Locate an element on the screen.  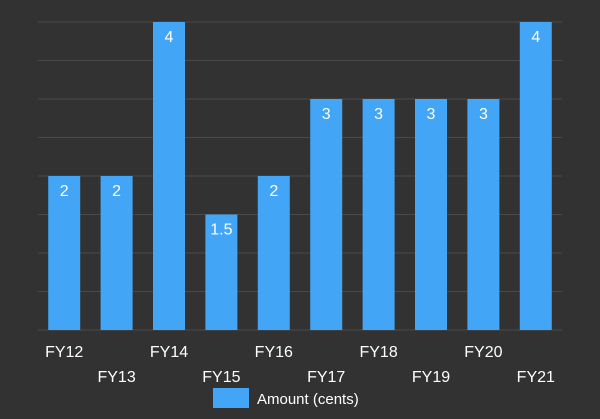
bar-fy16 is located at coordinates (273, 253).